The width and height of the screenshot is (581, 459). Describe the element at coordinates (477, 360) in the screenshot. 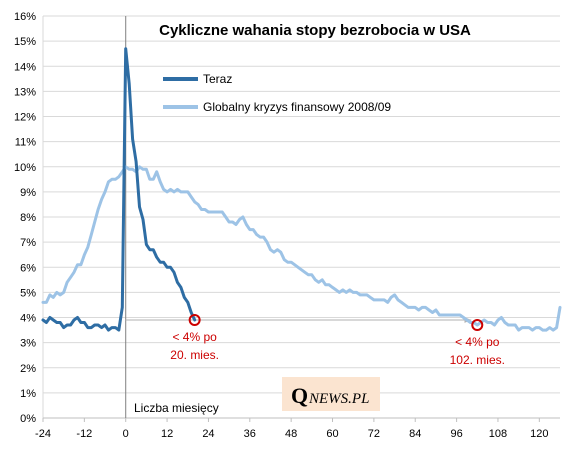

I see `annotation-text: 102. mies.` at that location.